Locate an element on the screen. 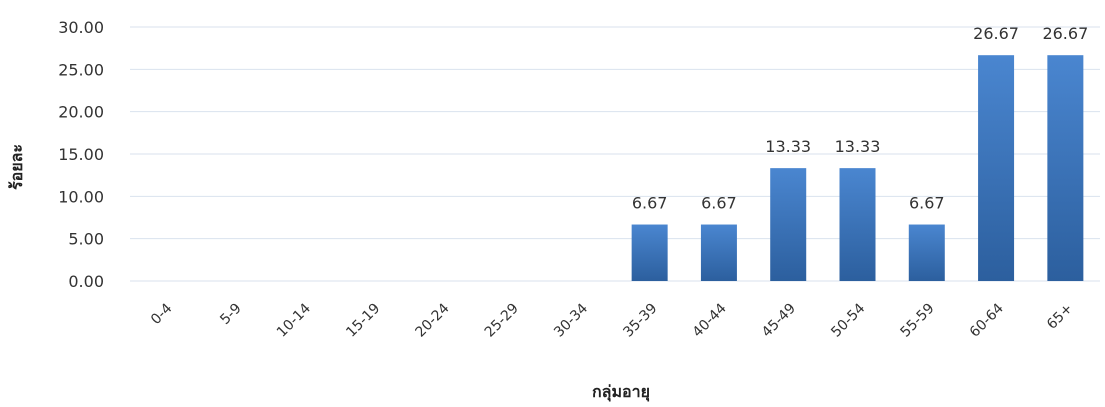  x-axis-title: กลุ่มอายุ is located at coordinates (621, 392).